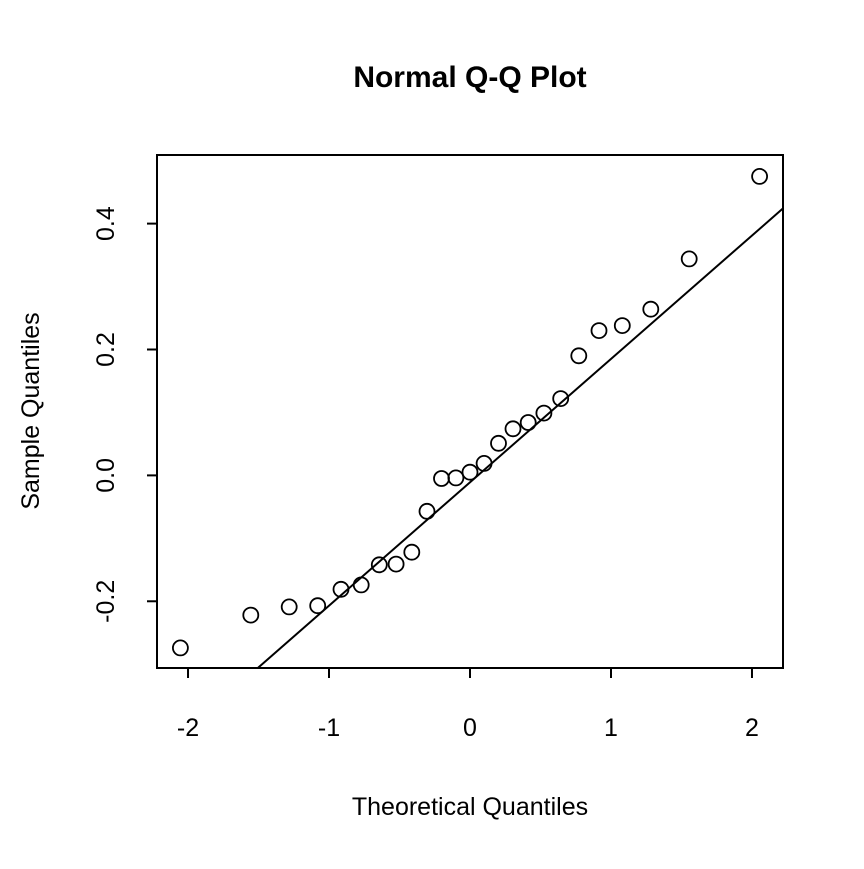  What do you see at coordinates (752, 728) in the screenshot?
I see `x-axis-tick-label: 2` at bounding box center [752, 728].